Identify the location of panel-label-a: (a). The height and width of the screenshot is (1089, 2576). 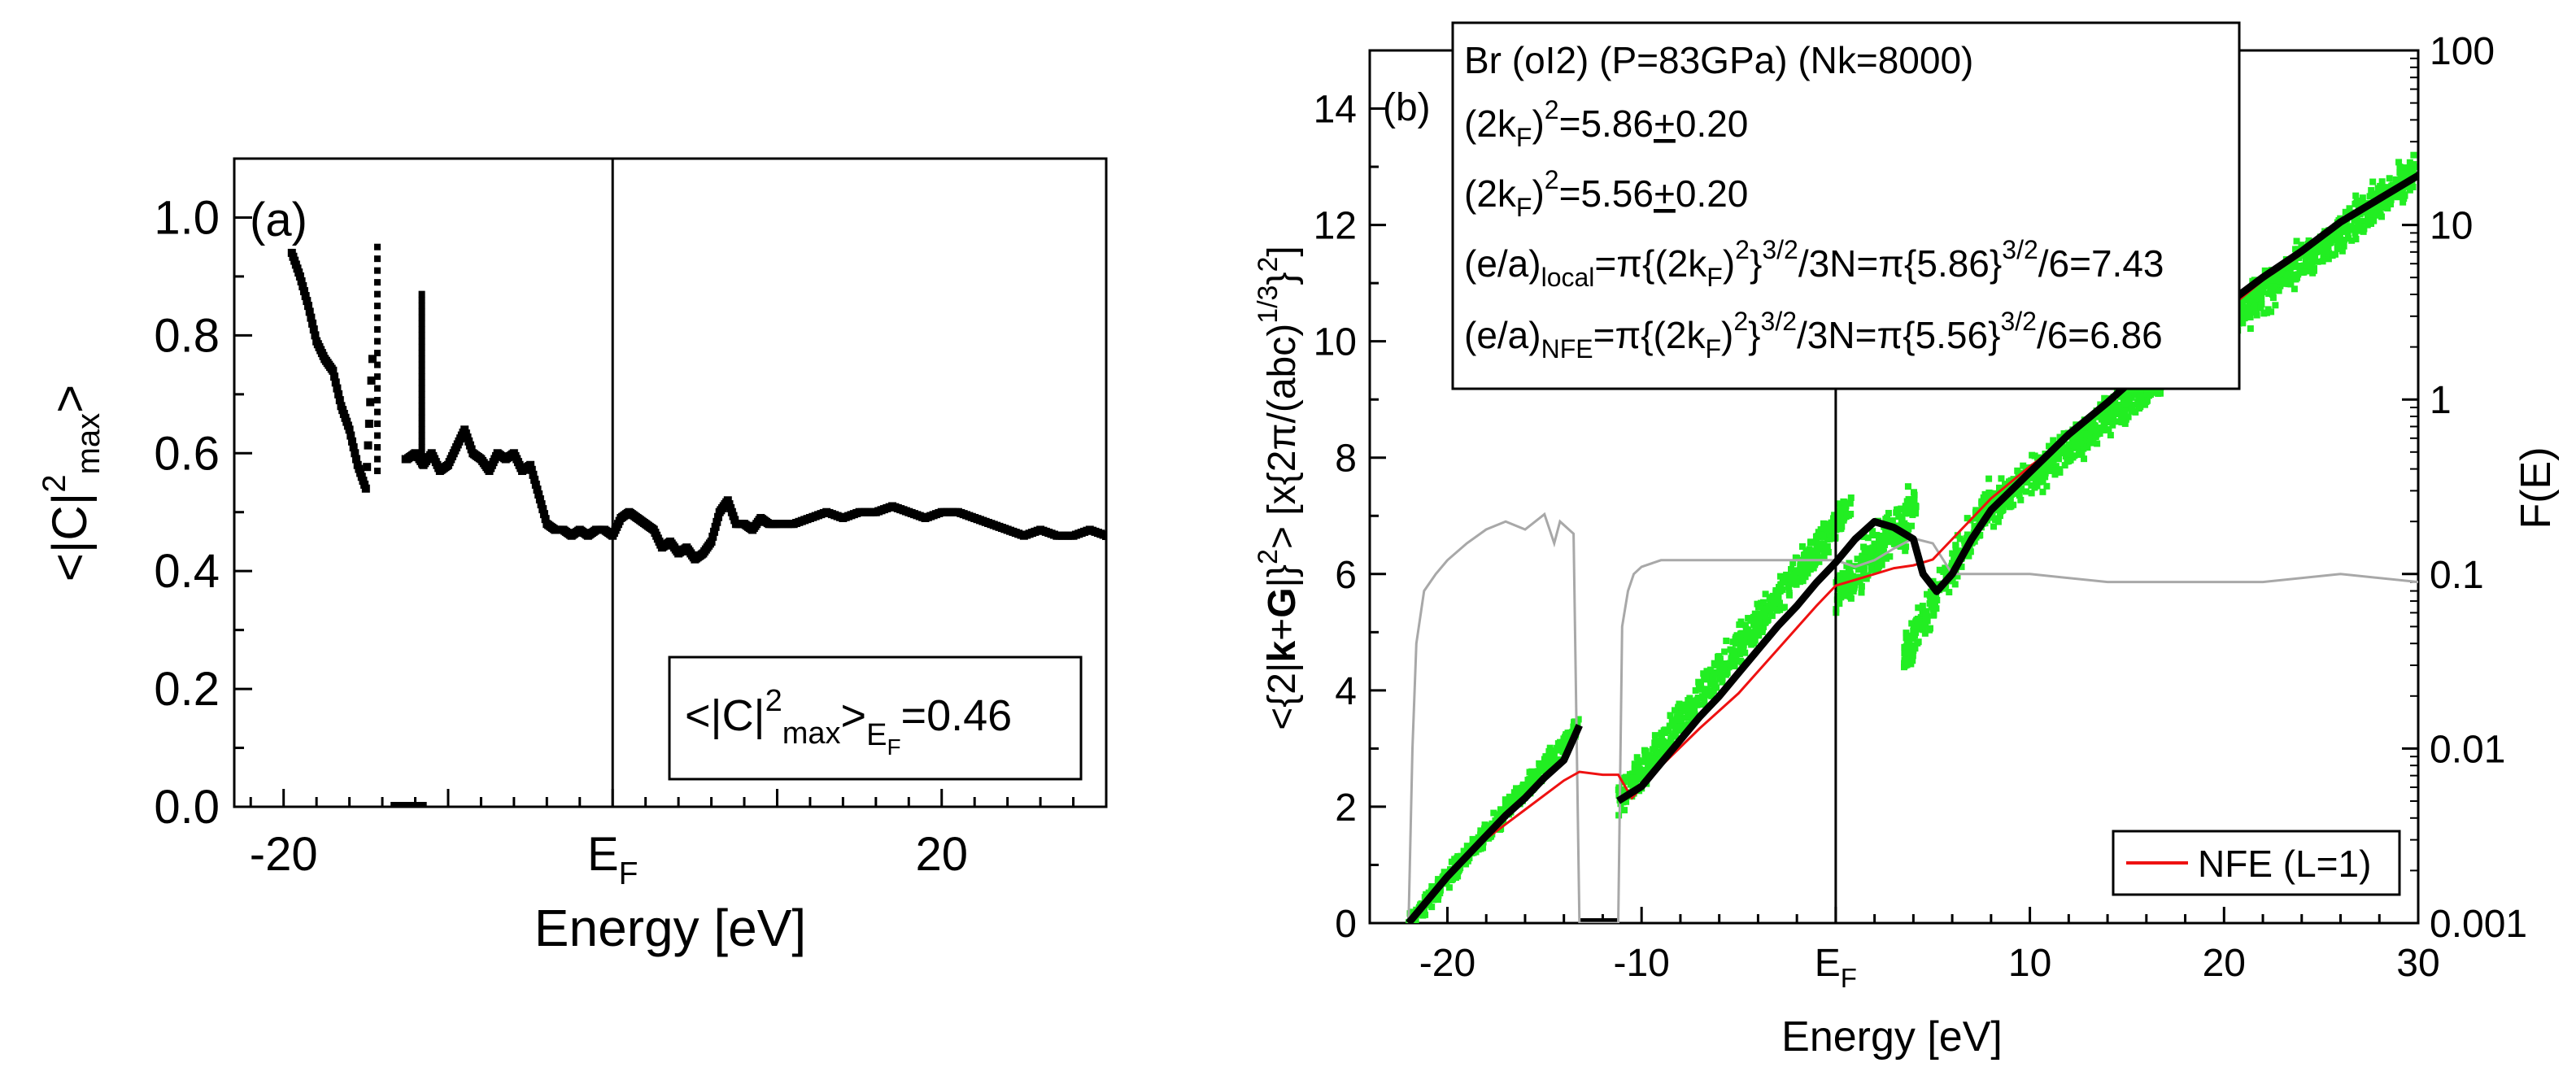
(278, 220).